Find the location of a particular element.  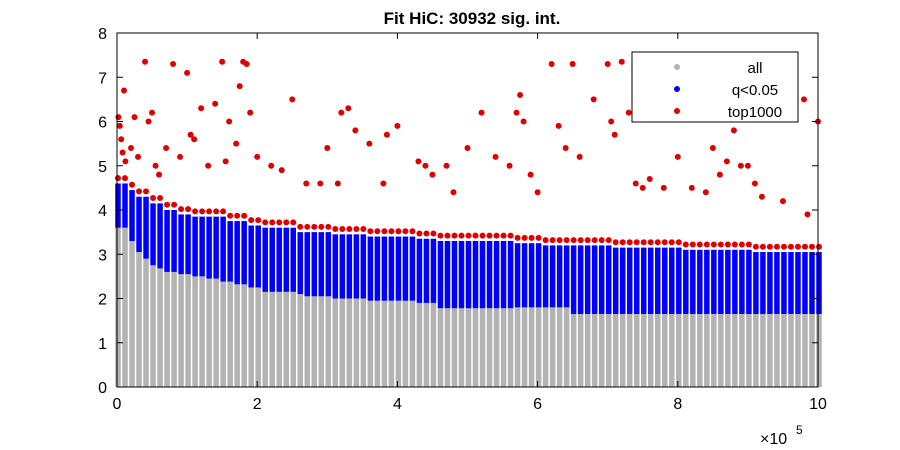

y-tick-labels: 0 1 2 3 4 5 6 7 8 is located at coordinates (102, 211).